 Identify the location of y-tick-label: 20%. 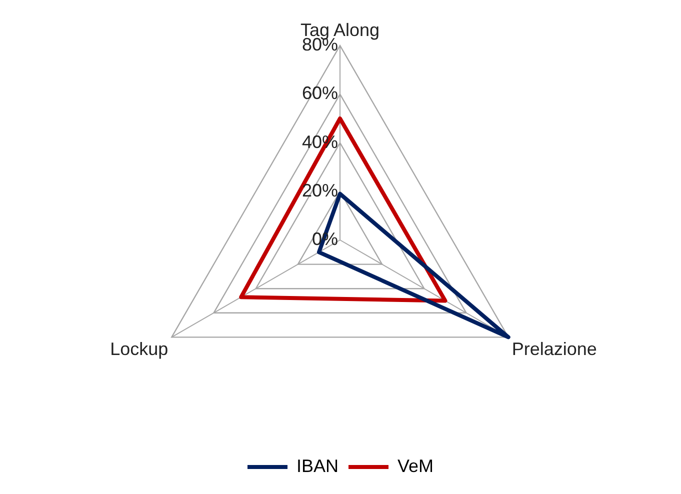
(320, 190).